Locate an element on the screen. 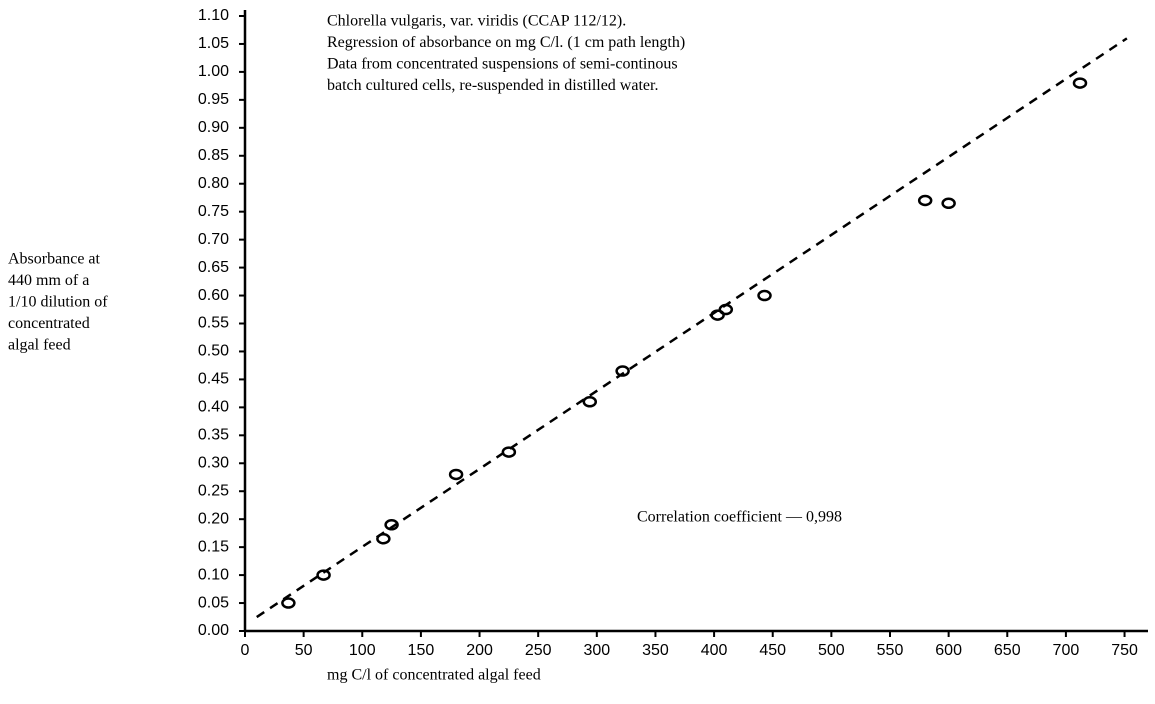 The width and height of the screenshot is (1155, 704). x-tick-label: 350 is located at coordinates (655, 650).